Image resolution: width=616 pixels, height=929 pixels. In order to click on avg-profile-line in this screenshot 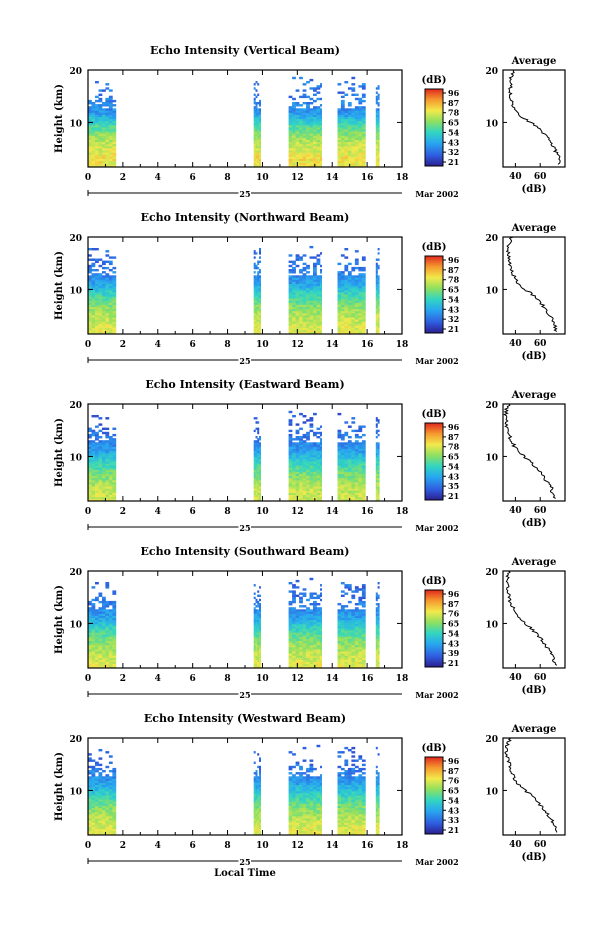, I will do `click(534, 117)`.